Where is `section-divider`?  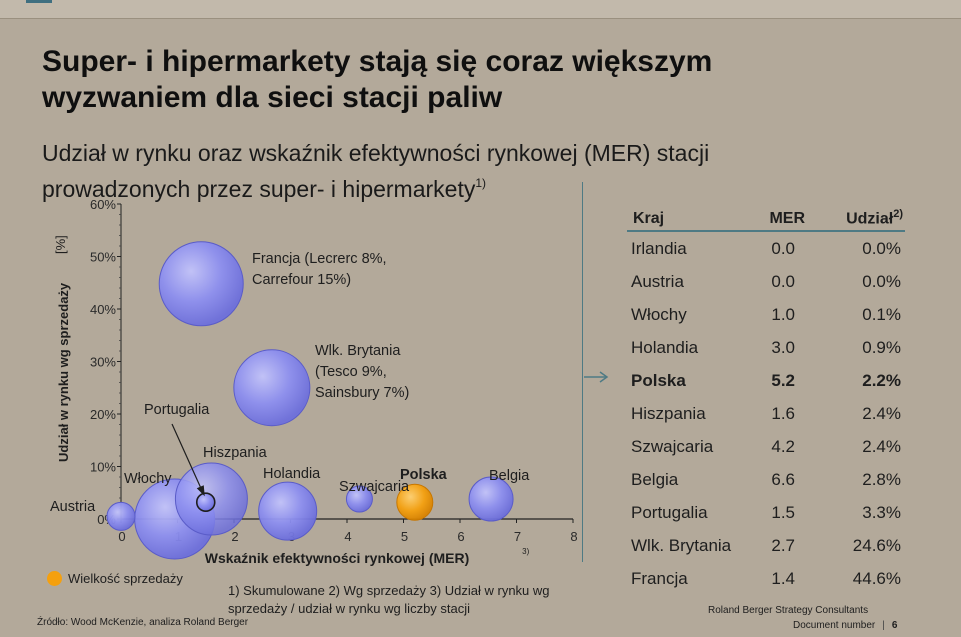 section-divider is located at coordinates (582, 372).